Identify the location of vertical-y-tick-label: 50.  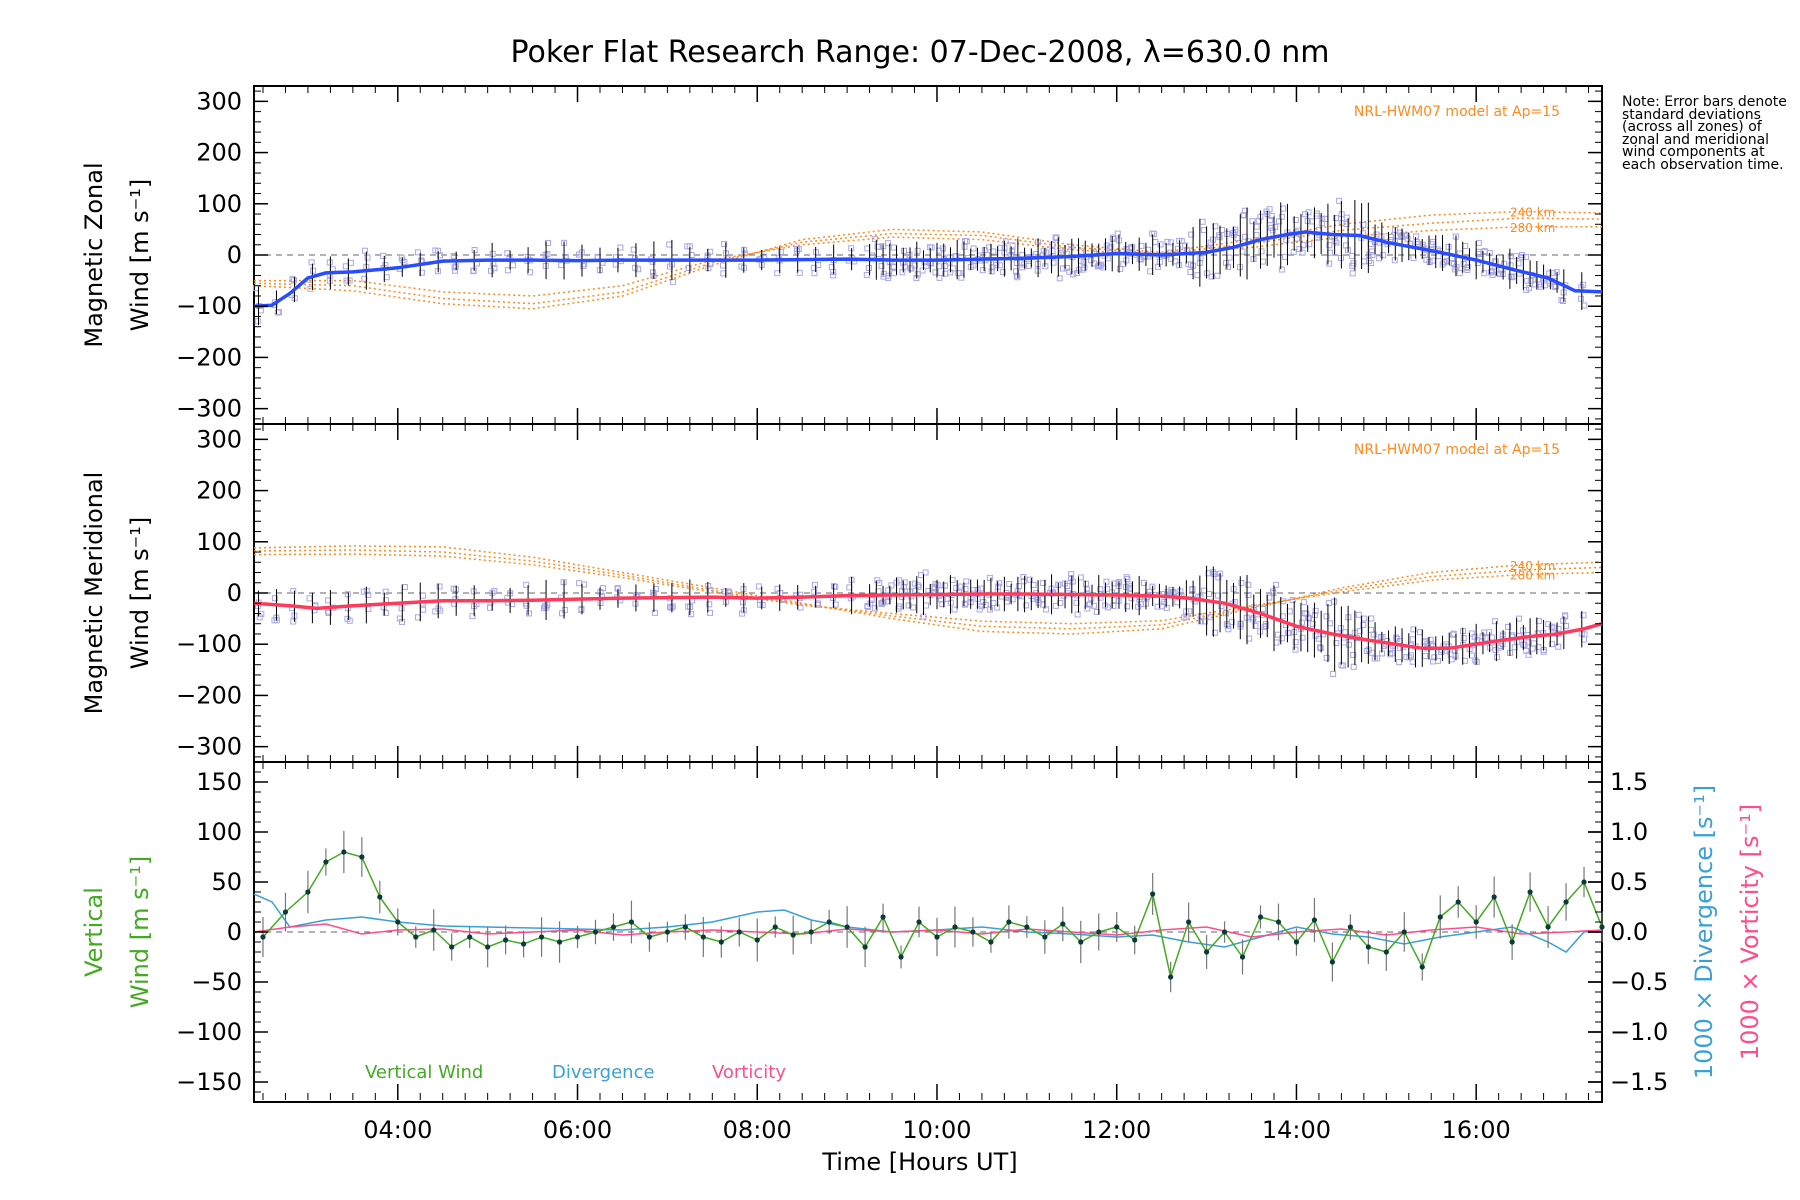
(226, 882).